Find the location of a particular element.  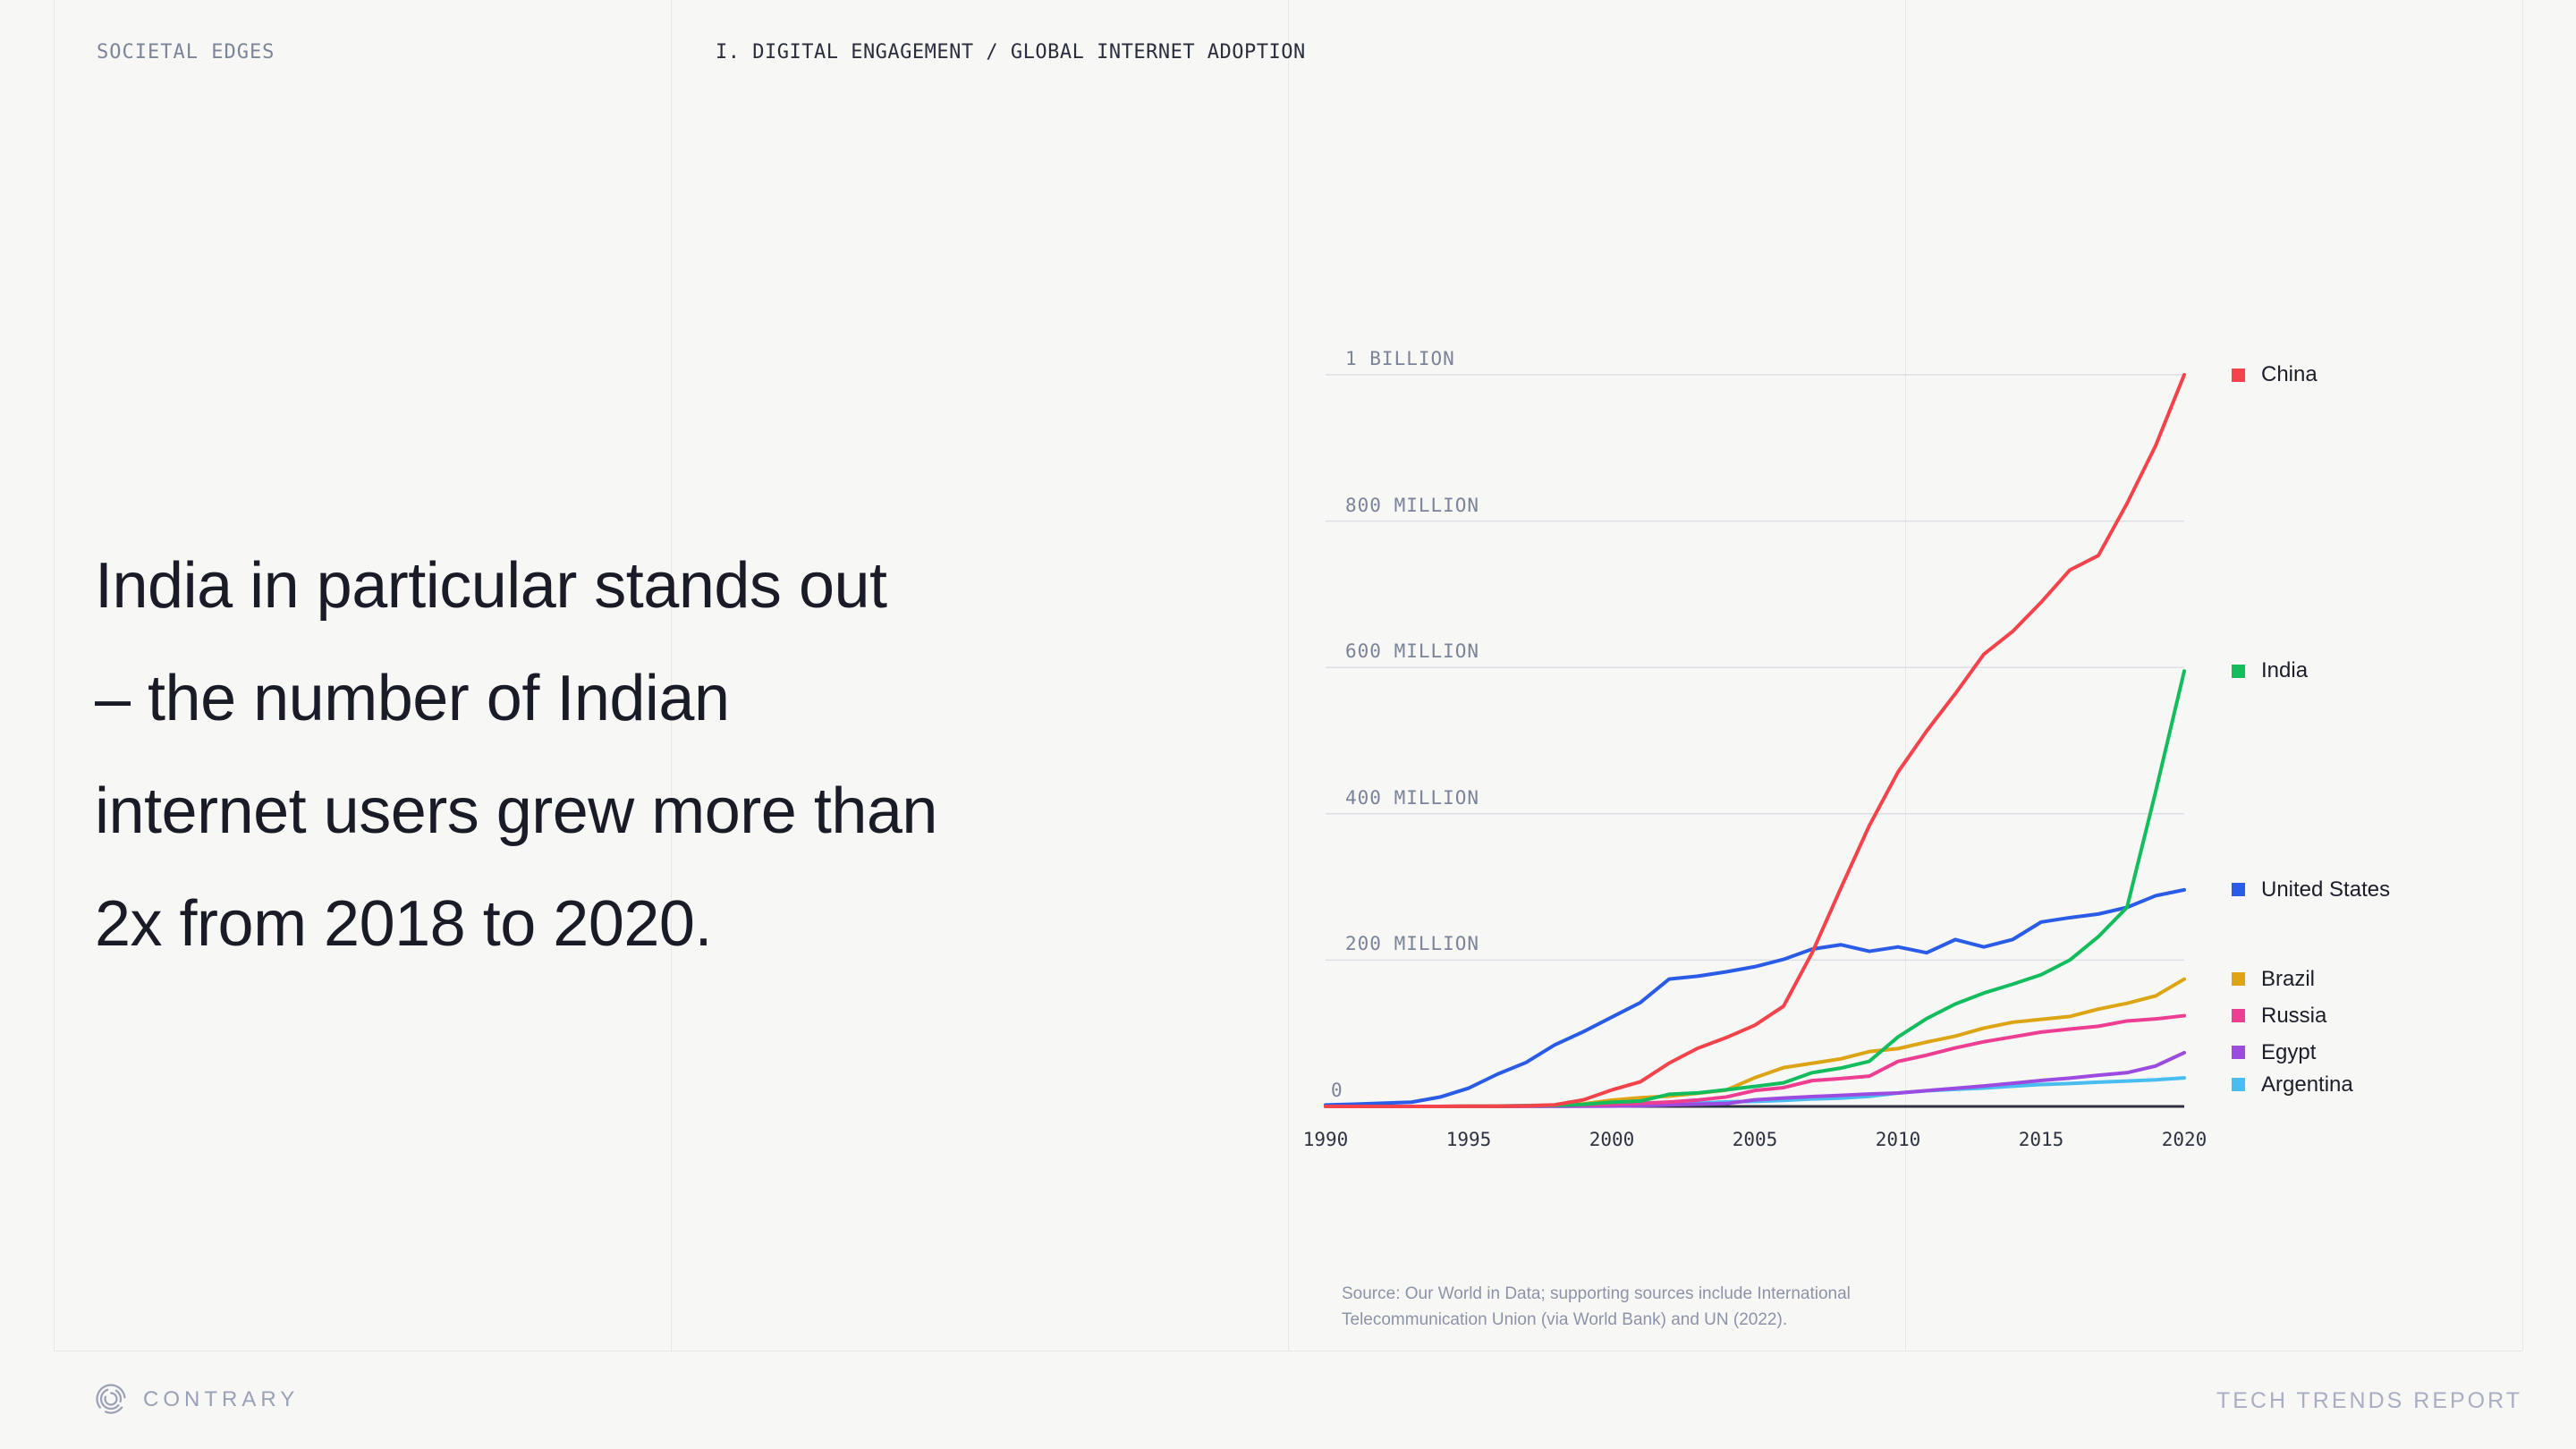

contrary-logo-icon is located at coordinates (111, 1399).